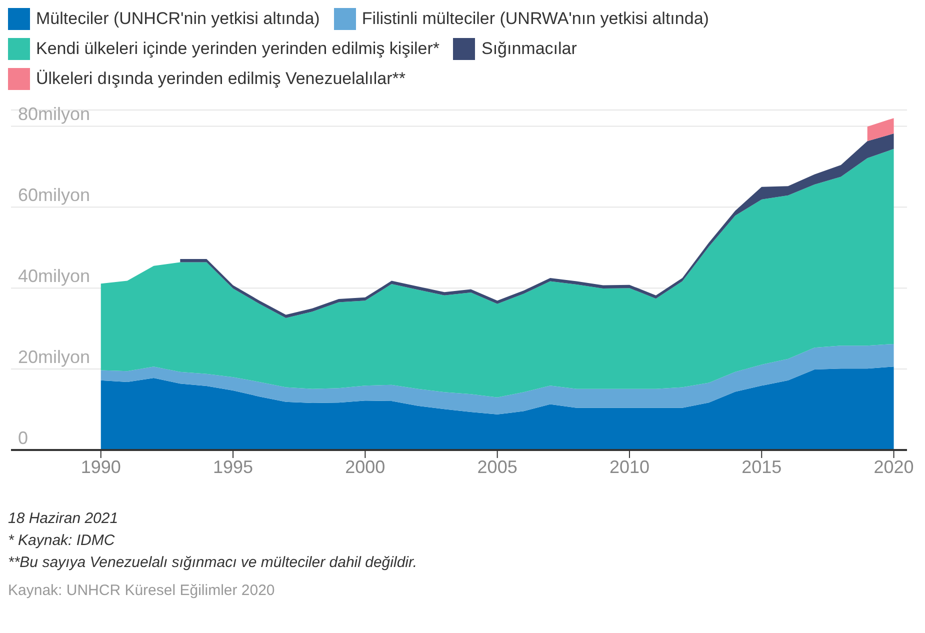 This screenshot has height=633, width=925. What do you see at coordinates (365, 466) in the screenshot?
I see `x-tick-label: 2000` at bounding box center [365, 466].